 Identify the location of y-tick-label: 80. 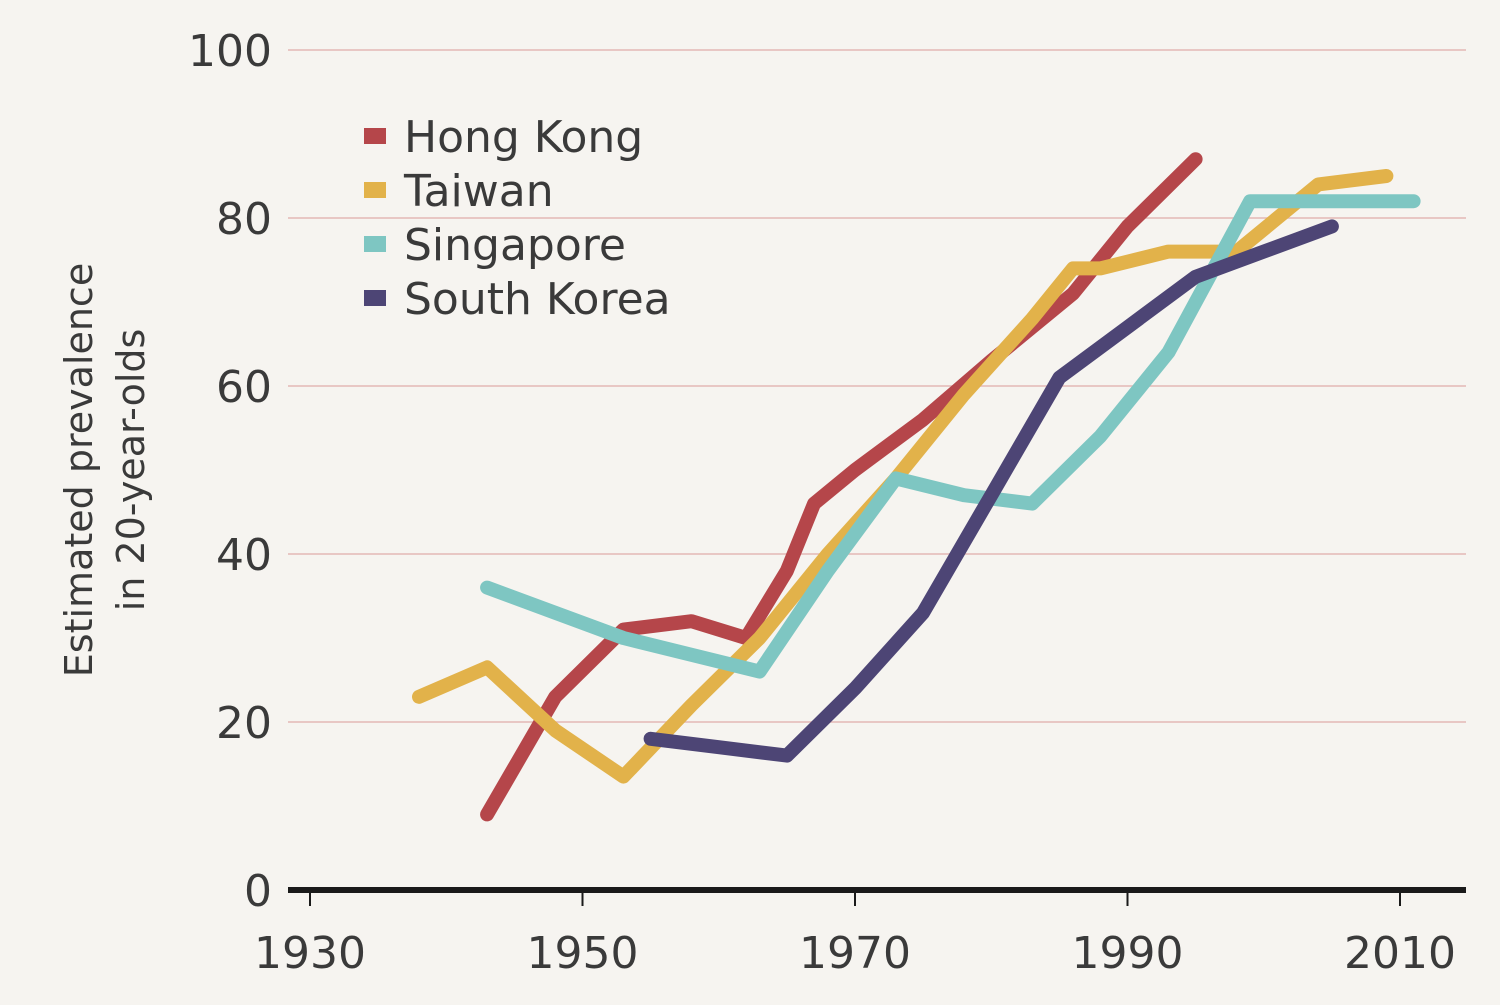
(244, 219).